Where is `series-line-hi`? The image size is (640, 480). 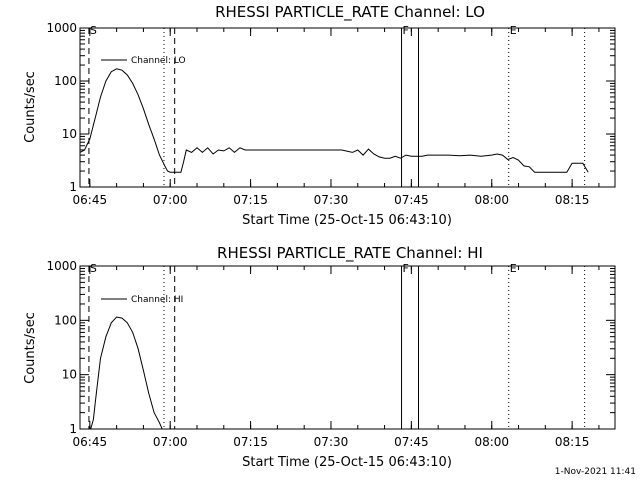
series-line-hi is located at coordinates (126, 373).